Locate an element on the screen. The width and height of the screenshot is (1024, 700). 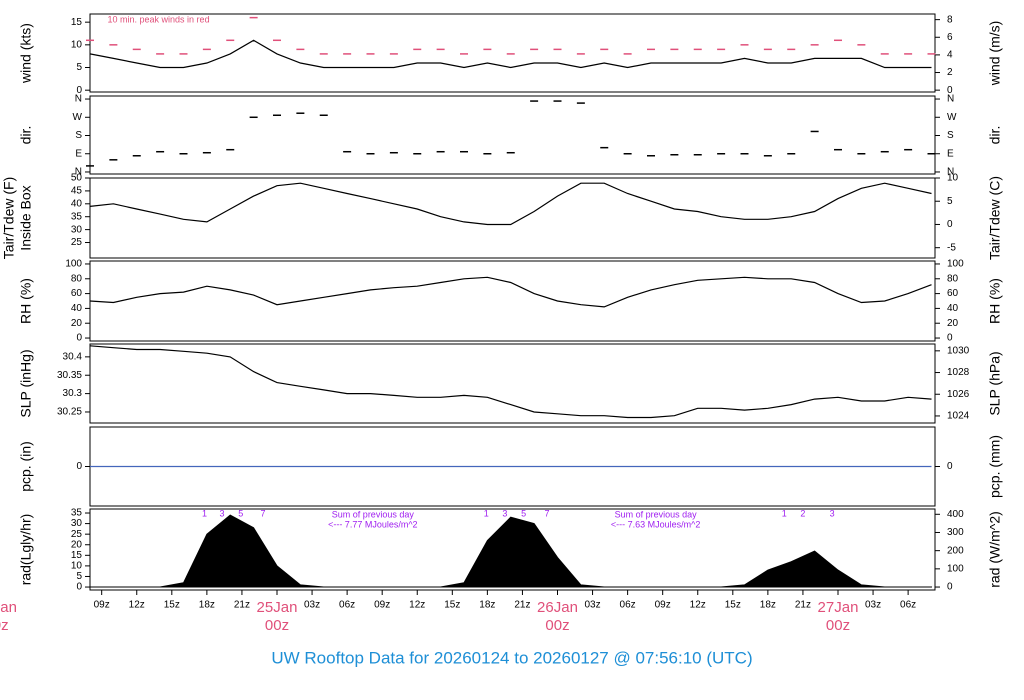
y2-tick-label: 8 is located at coordinates (950, 19).